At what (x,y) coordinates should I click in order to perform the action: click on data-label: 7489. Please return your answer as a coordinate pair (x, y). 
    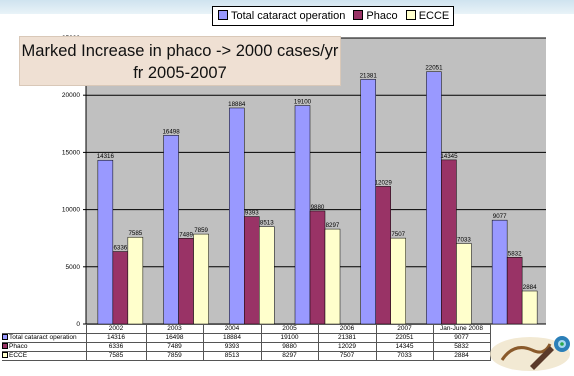
    Looking at the image, I should click on (186, 234).